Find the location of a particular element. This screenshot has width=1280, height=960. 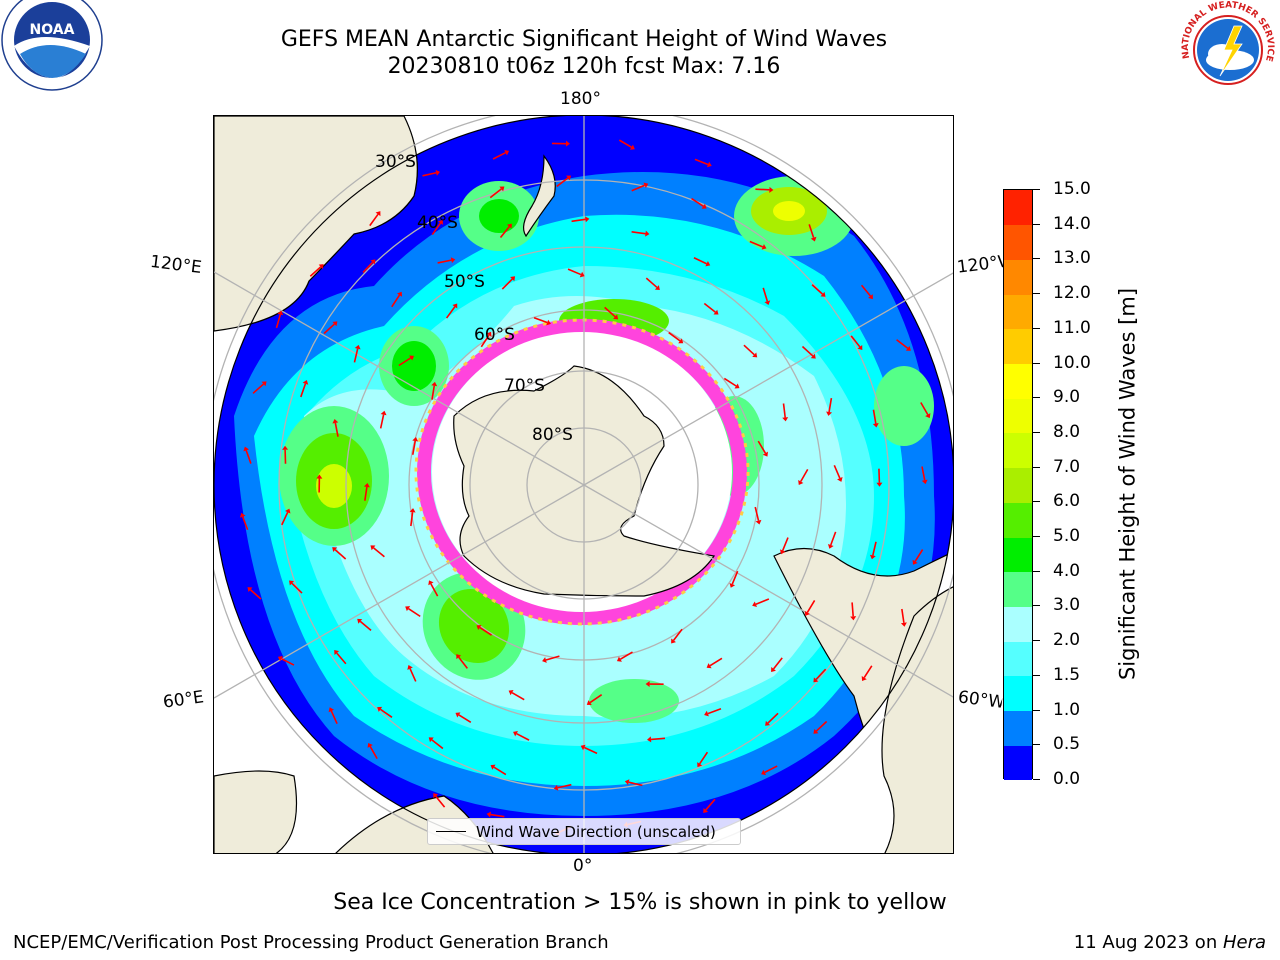

colorbar-tick-label: 13.0 is located at coordinates (1072, 258).